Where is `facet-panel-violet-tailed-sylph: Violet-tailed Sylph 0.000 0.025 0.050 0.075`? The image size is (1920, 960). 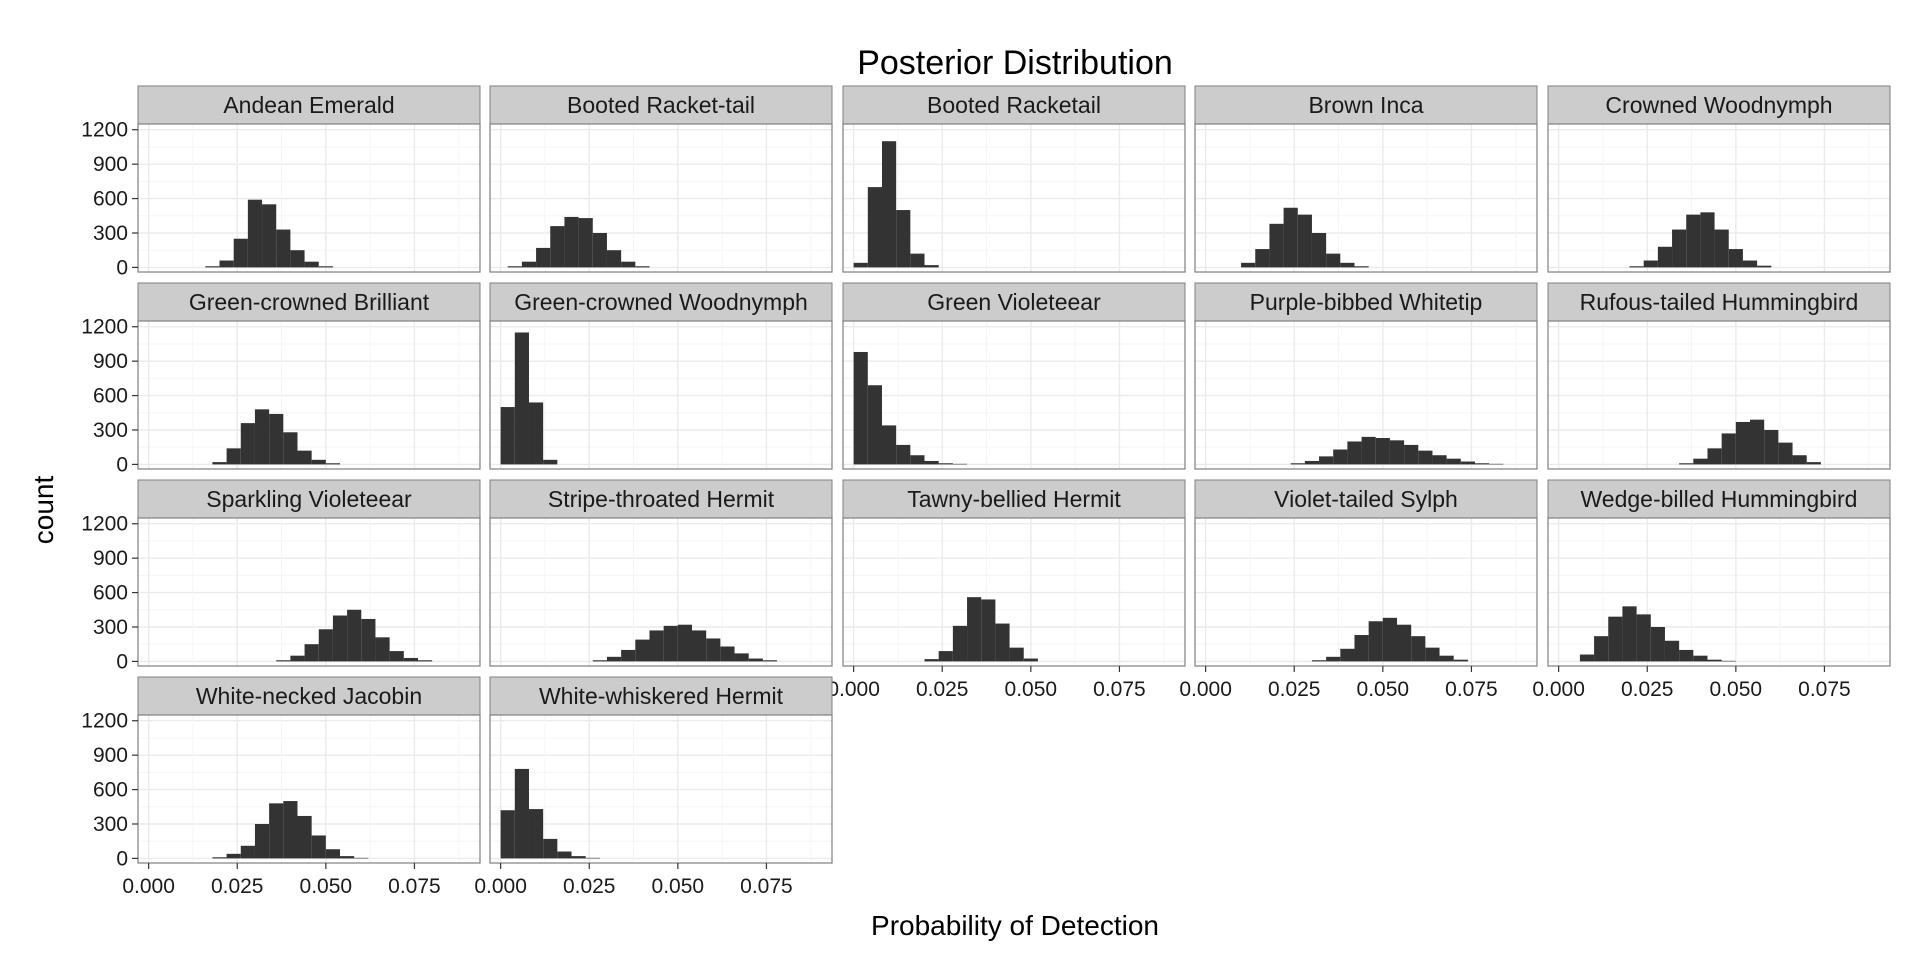 facet-panel-violet-tailed-sylph: Violet-tailed Sylph 0.000 0.025 0.050 0.075 is located at coordinates (1358, 590).